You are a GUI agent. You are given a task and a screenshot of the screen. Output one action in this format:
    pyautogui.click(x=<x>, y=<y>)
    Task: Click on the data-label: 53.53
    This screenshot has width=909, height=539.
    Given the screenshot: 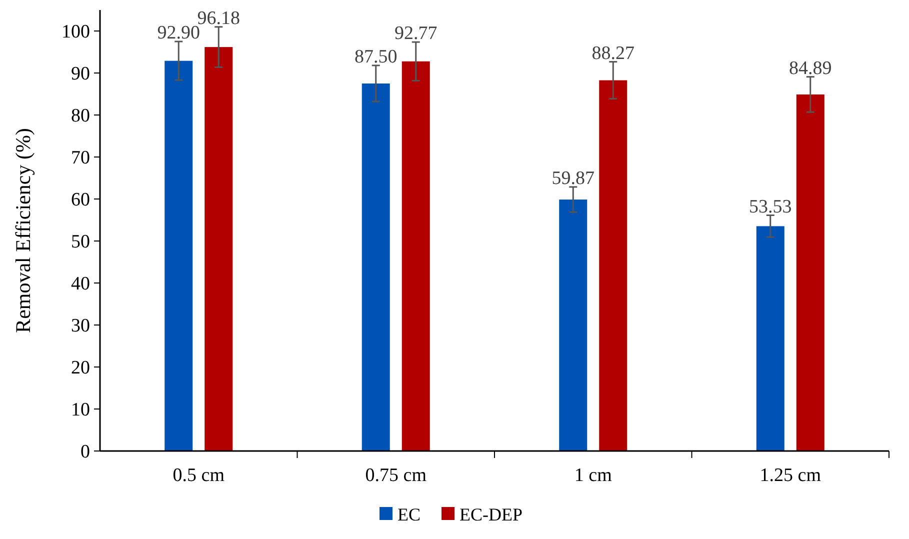 What is the action you would take?
    pyautogui.click(x=770, y=207)
    